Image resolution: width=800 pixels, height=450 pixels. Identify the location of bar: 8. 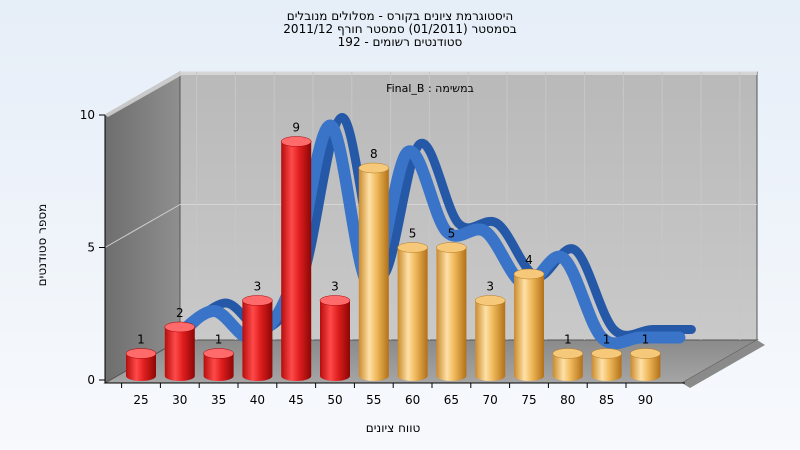
(374, 264).